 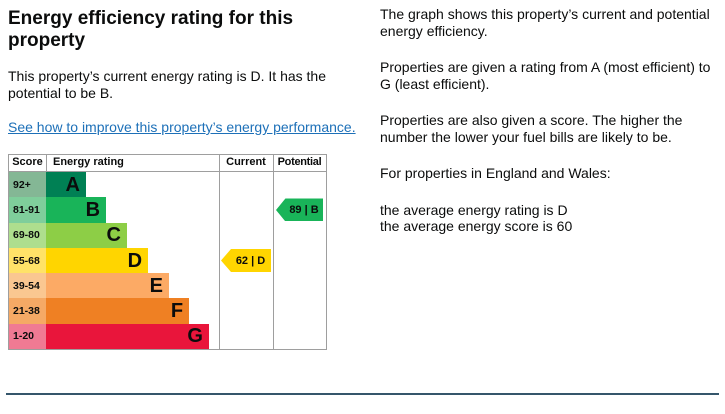 What do you see at coordinates (476, 226) in the screenshot?
I see `average-score-line: the average energy score is 60` at bounding box center [476, 226].